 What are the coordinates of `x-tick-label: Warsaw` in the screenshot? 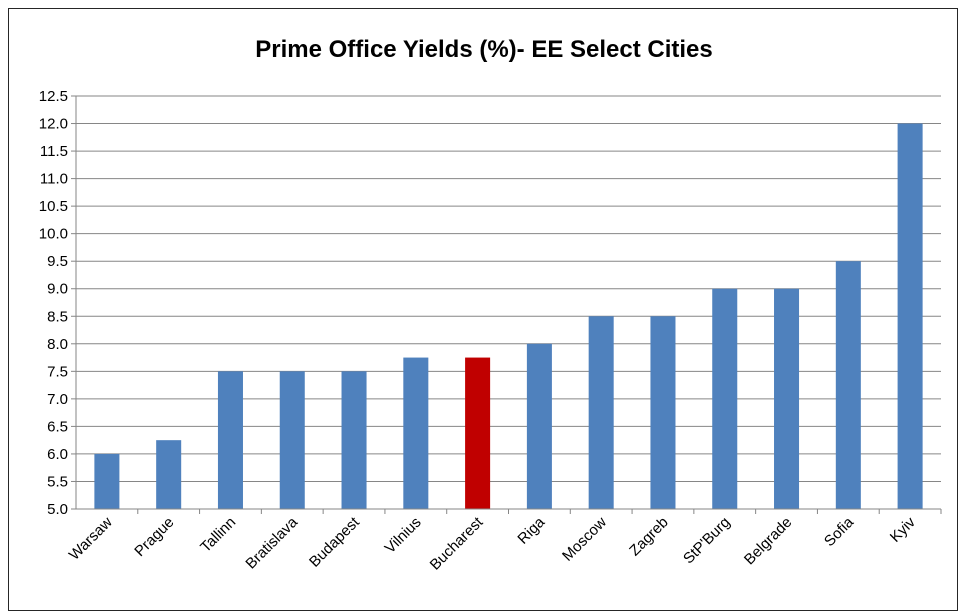 It's located at (91, 539).